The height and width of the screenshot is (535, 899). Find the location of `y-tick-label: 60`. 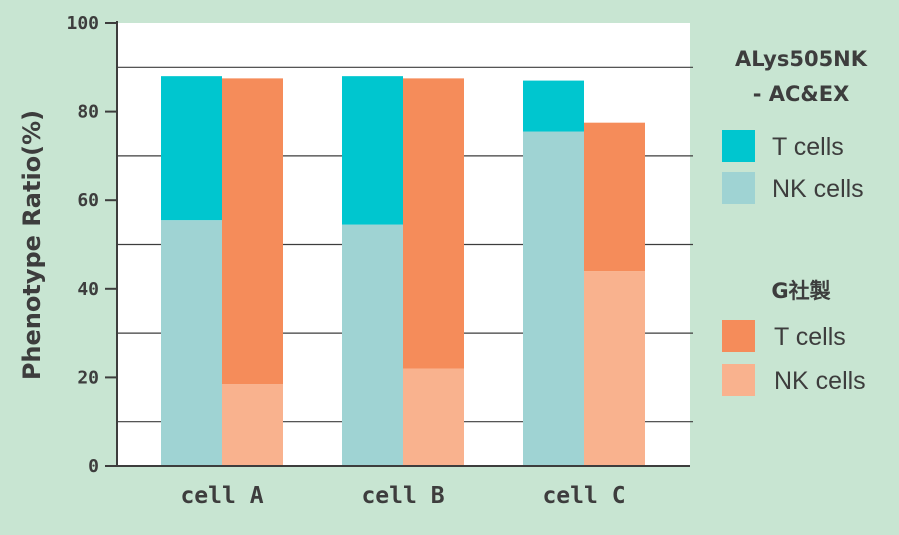

y-tick-label: 60 is located at coordinates (88, 200).